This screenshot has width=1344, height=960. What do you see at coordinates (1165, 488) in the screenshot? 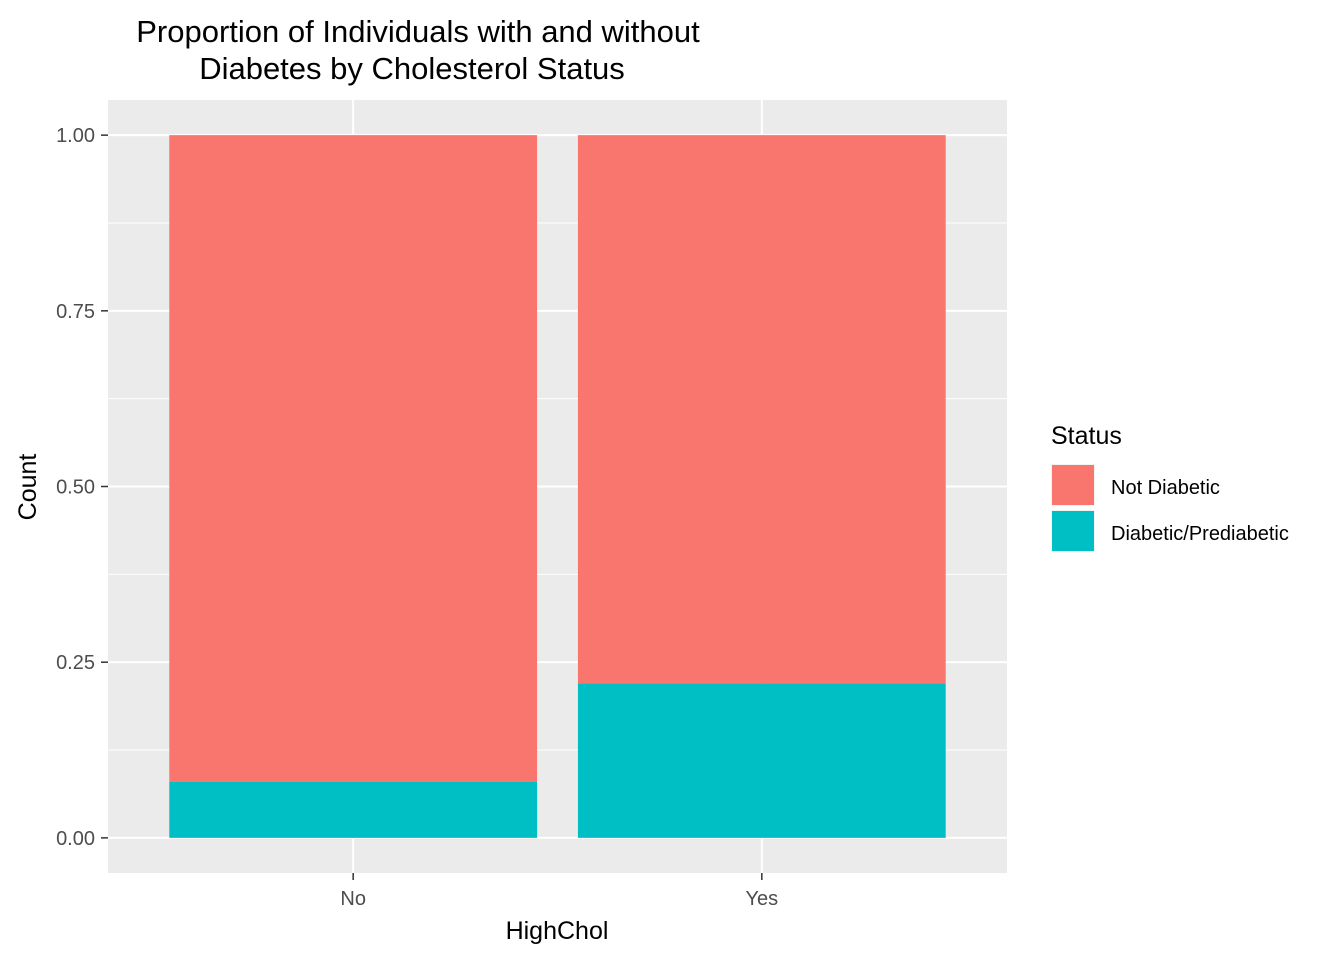
I see `legend-label: Not Diabetic` at bounding box center [1165, 488].